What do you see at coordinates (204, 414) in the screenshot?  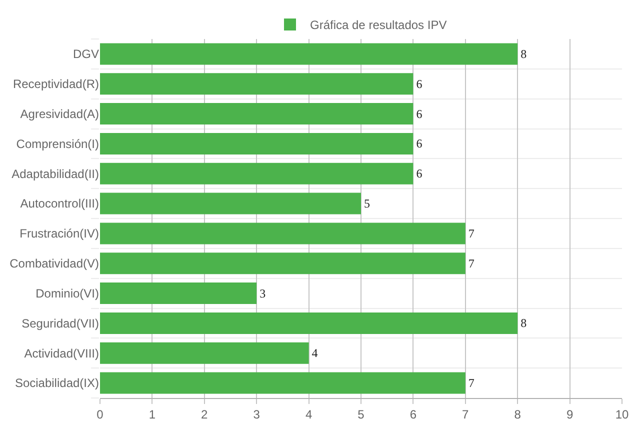 I see `x-tick-label: 2` at bounding box center [204, 414].